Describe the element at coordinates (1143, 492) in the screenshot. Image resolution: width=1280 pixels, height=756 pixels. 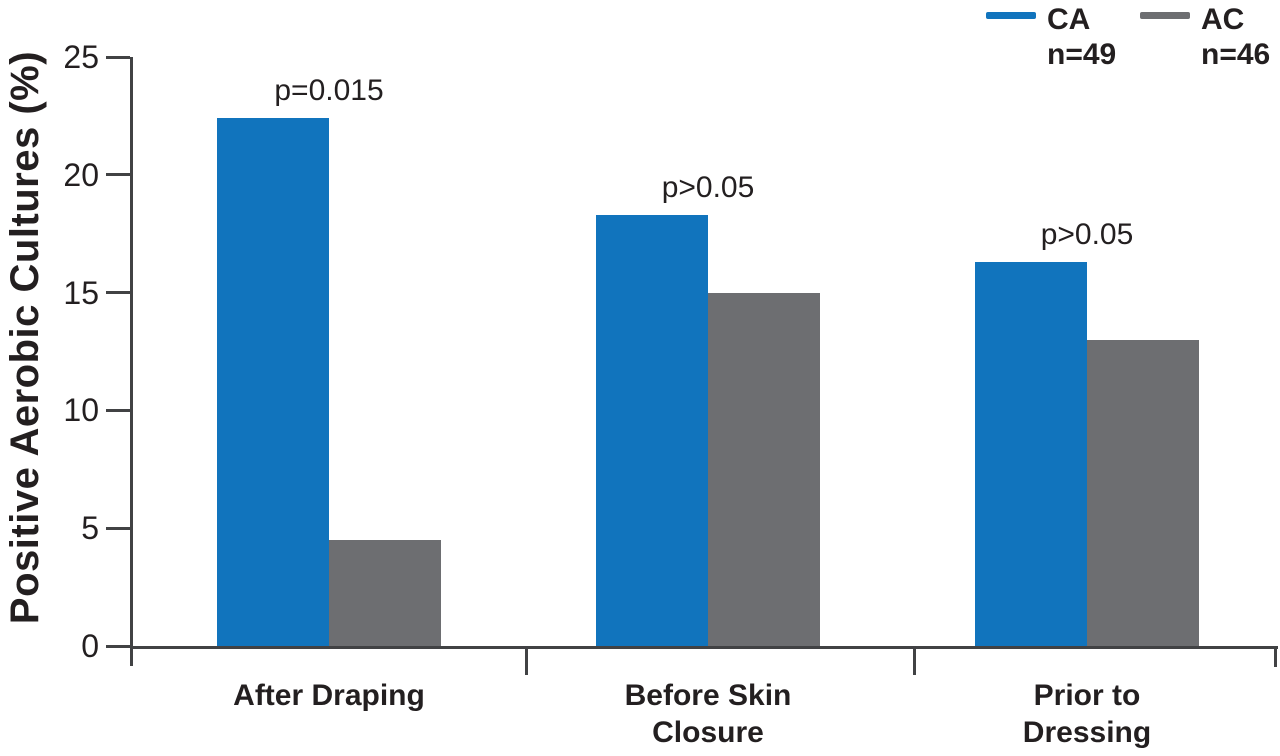
I see `bar-ac-prior-to-dressing` at that location.